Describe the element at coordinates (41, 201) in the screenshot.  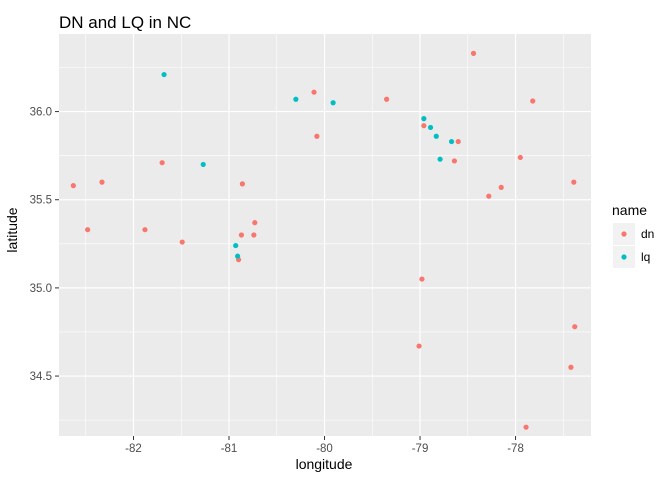
I see `y-tick-label: 35.5` at that location.